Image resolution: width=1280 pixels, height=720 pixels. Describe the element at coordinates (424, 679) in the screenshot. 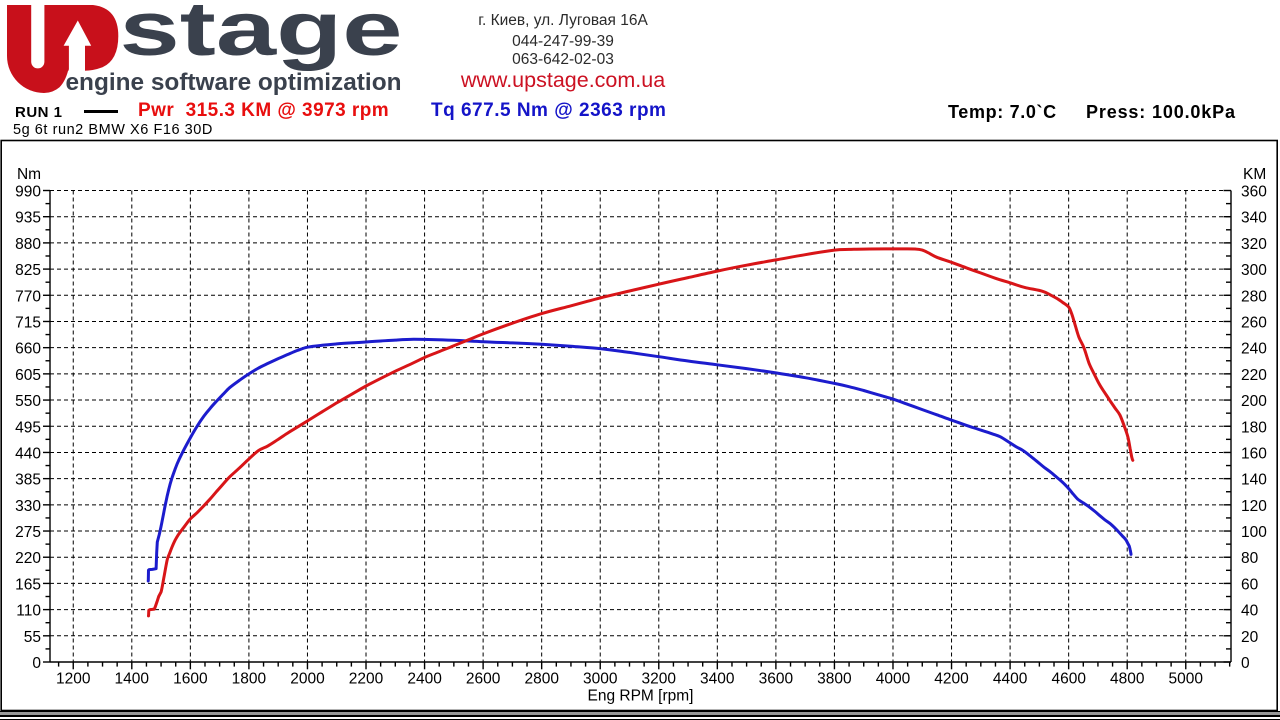

I see `svg-text: 2400` at that location.